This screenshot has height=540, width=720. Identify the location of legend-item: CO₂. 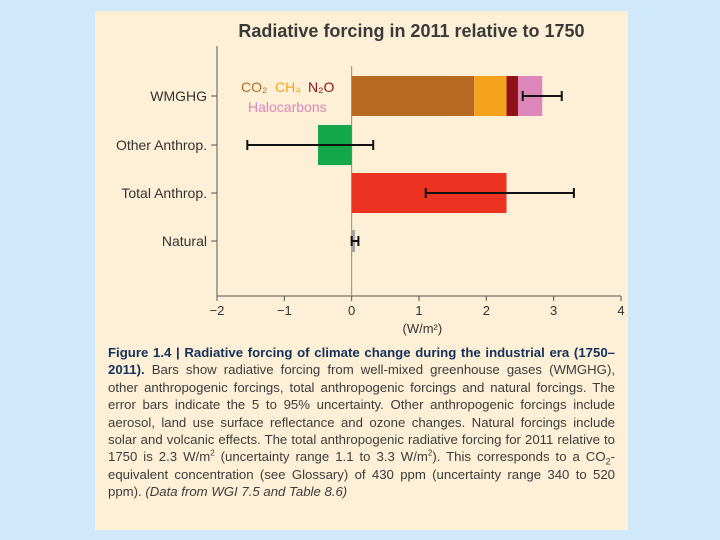
(254, 87).